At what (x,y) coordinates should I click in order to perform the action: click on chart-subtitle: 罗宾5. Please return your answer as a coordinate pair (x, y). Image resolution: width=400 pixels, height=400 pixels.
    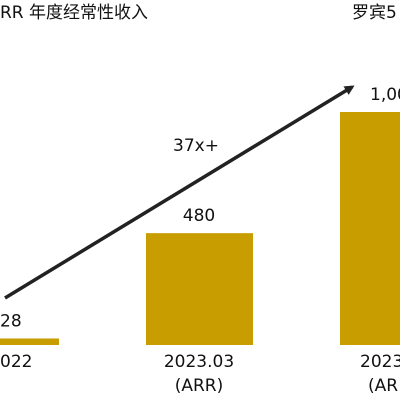
    Looking at the image, I should click on (374, 13).